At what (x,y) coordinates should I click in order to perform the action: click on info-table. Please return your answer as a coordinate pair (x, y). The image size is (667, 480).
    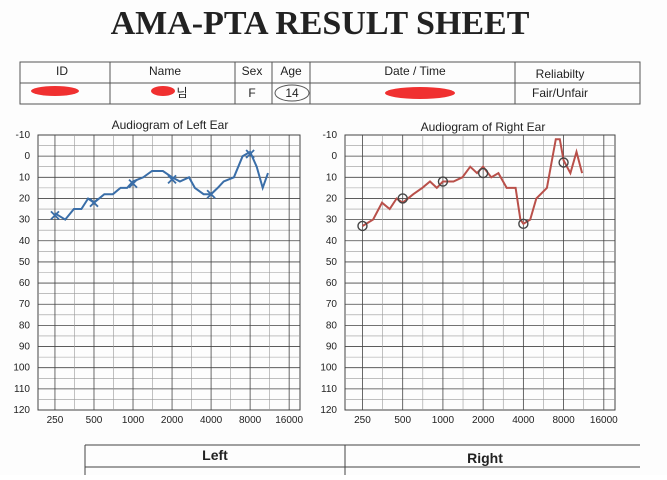
    Looking at the image, I should click on (330, 83).